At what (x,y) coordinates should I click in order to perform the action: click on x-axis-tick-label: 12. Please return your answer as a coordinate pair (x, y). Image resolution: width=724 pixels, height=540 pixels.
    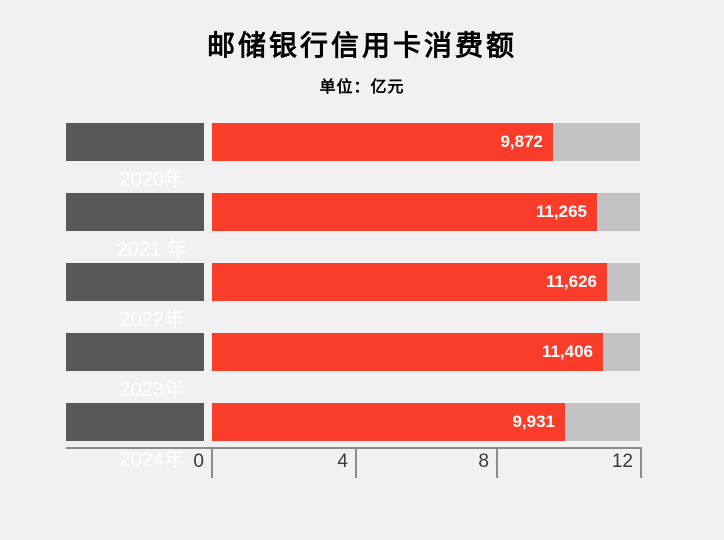
    Looking at the image, I should click on (622, 461).